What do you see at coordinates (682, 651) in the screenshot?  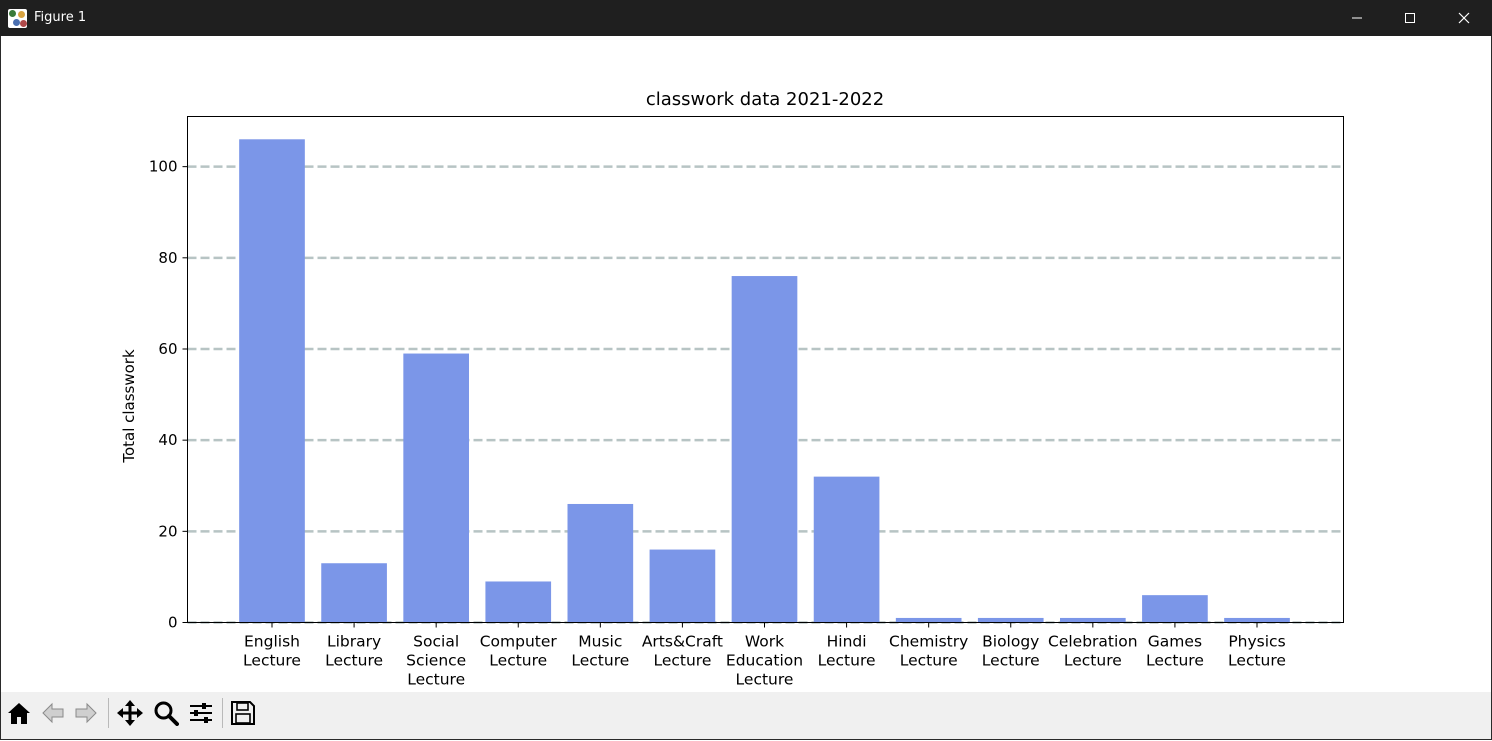 I see `x-tick-label: Arts&Craft Lecture` at bounding box center [682, 651].